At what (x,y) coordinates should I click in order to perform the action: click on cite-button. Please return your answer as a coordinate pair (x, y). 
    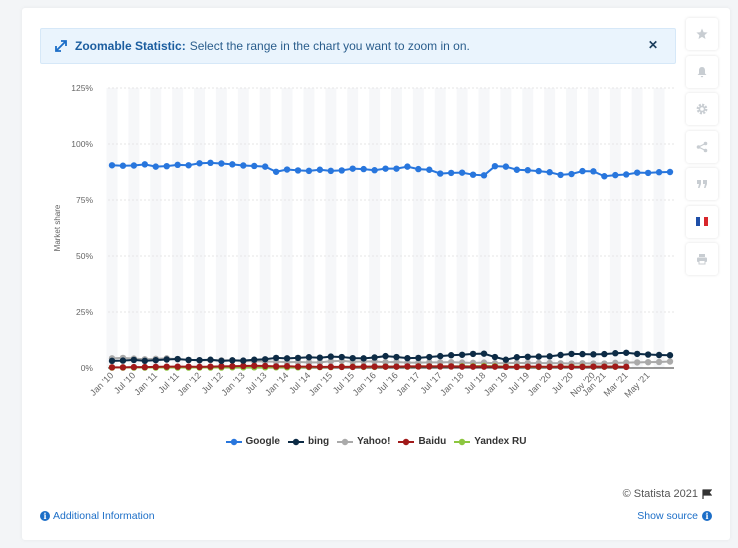
    Looking at the image, I should click on (702, 184).